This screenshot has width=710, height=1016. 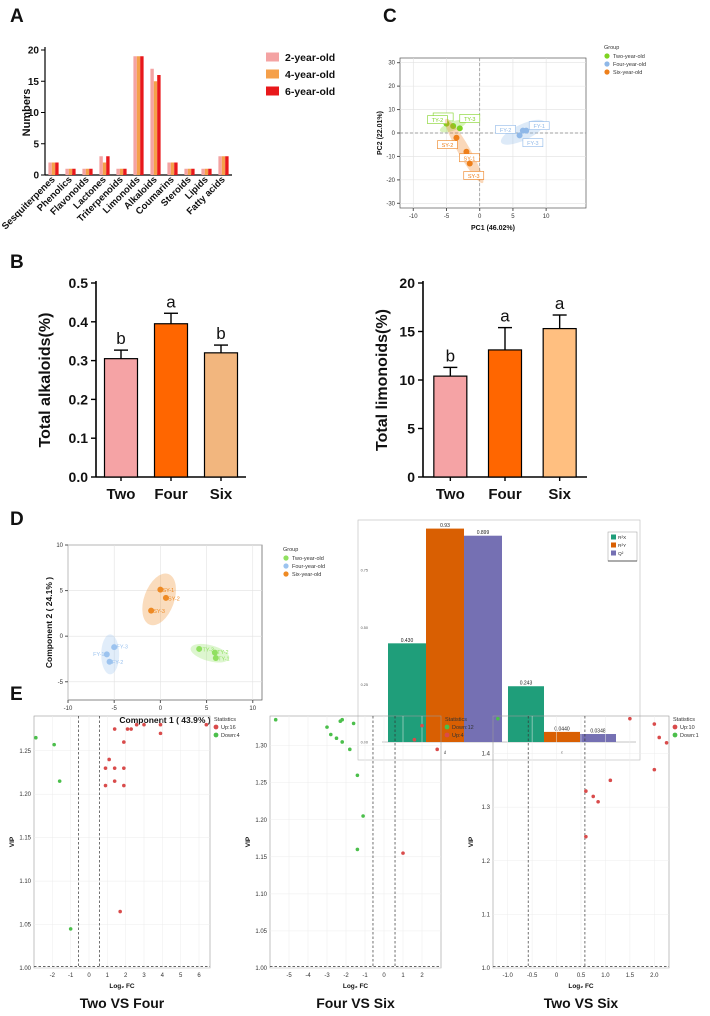 What do you see at coordinates (622, 538) in the screenshot?
I see `legend-label: R²X` at bounding box center [622, 538].